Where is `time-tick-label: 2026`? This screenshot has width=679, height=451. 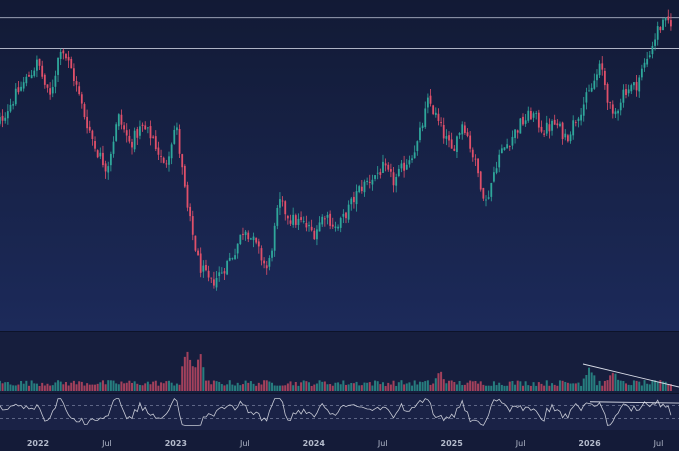
time-tick-label: 2026 is located at coordinates (589, 443).